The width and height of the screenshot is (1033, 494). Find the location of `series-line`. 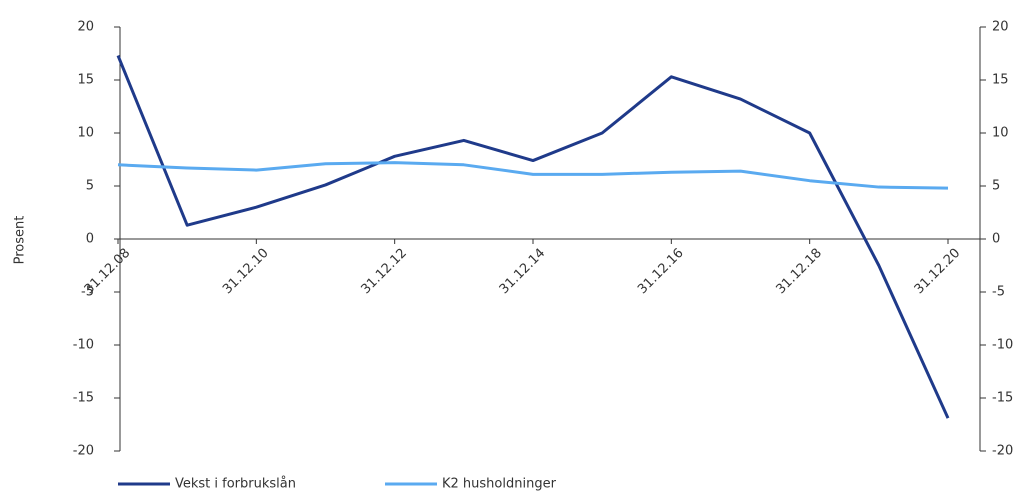

series-line is located at coordinates (533, 175).